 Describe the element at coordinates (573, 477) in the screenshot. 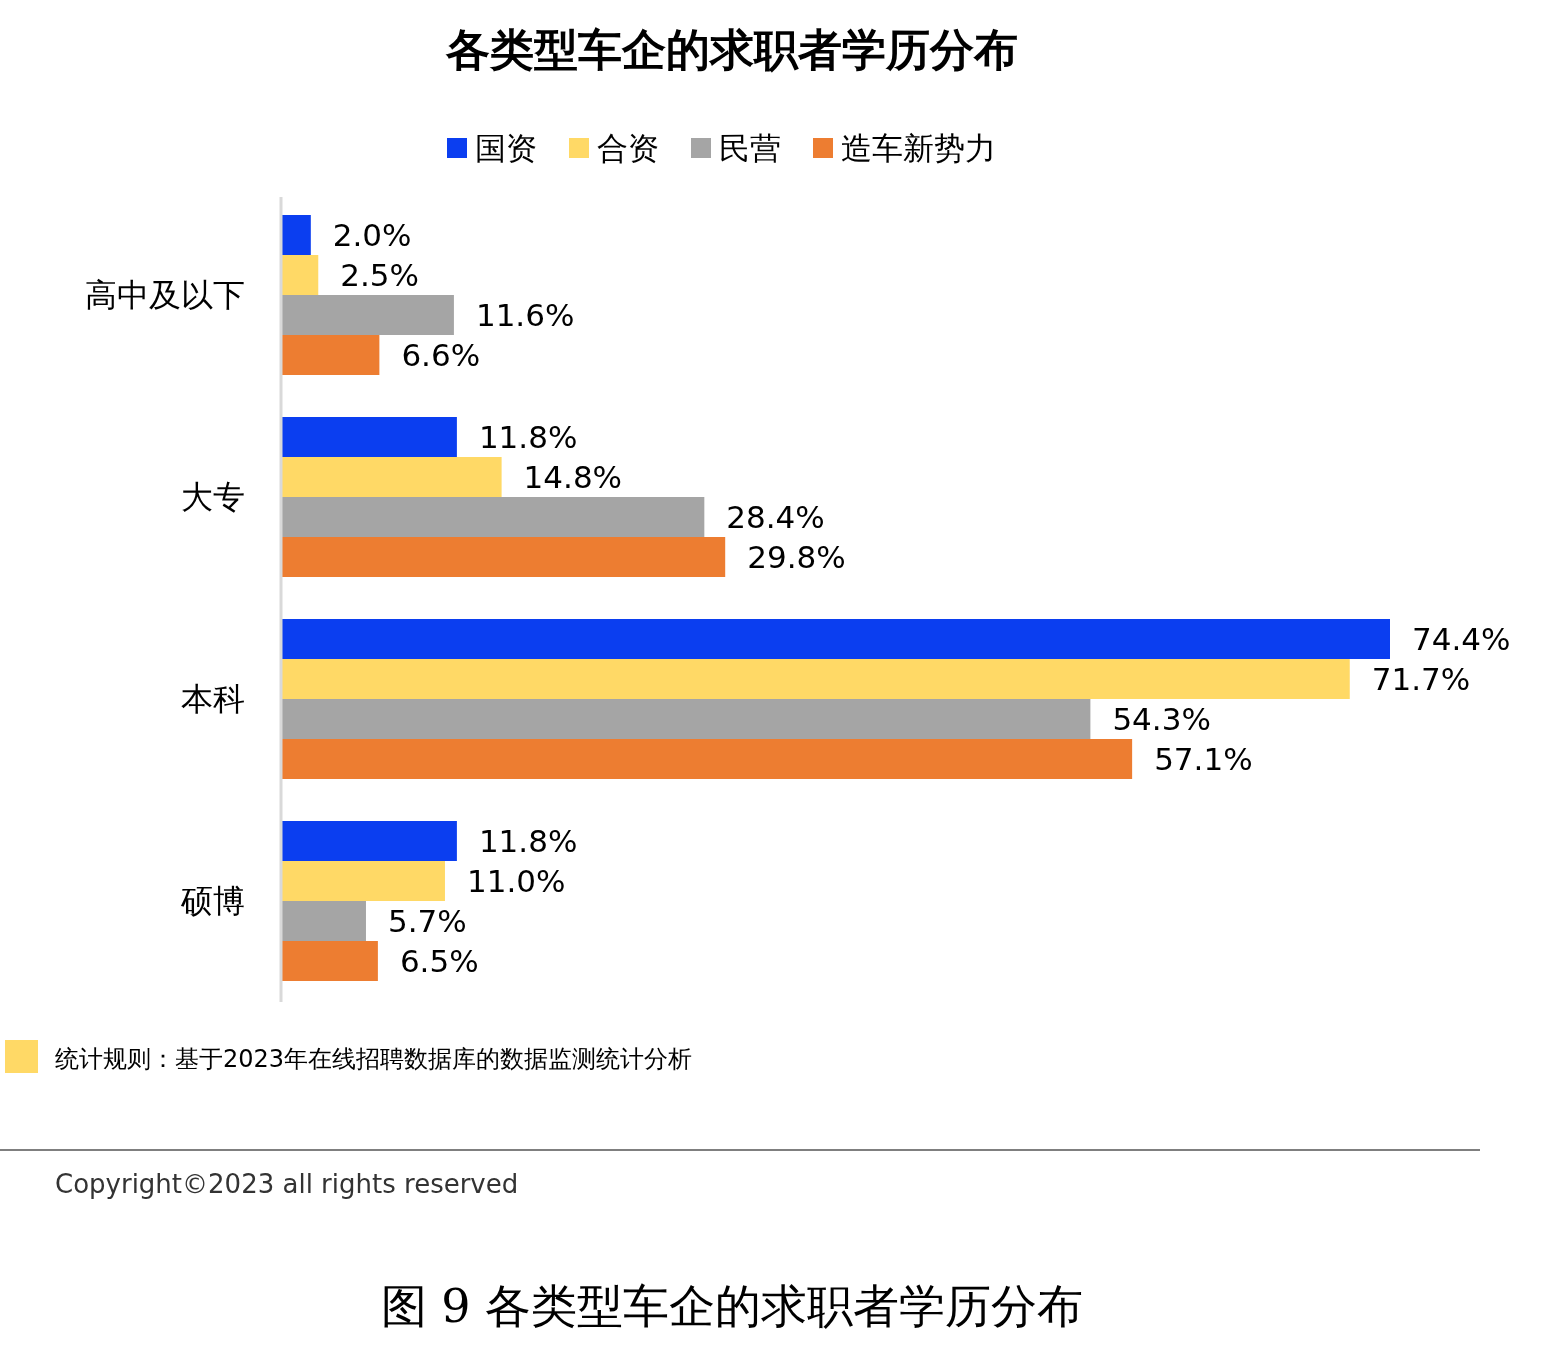

I see `data-label: 14.8%` at that location.